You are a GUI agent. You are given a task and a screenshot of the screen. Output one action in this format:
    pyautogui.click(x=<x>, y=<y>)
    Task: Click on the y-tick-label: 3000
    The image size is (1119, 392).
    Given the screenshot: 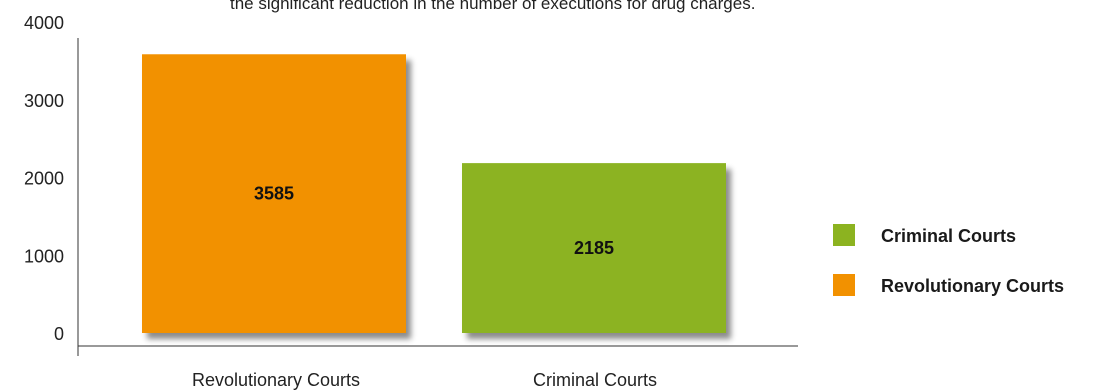 What is the action you would take?
    pyautogui.click(x=44, y=101)
    